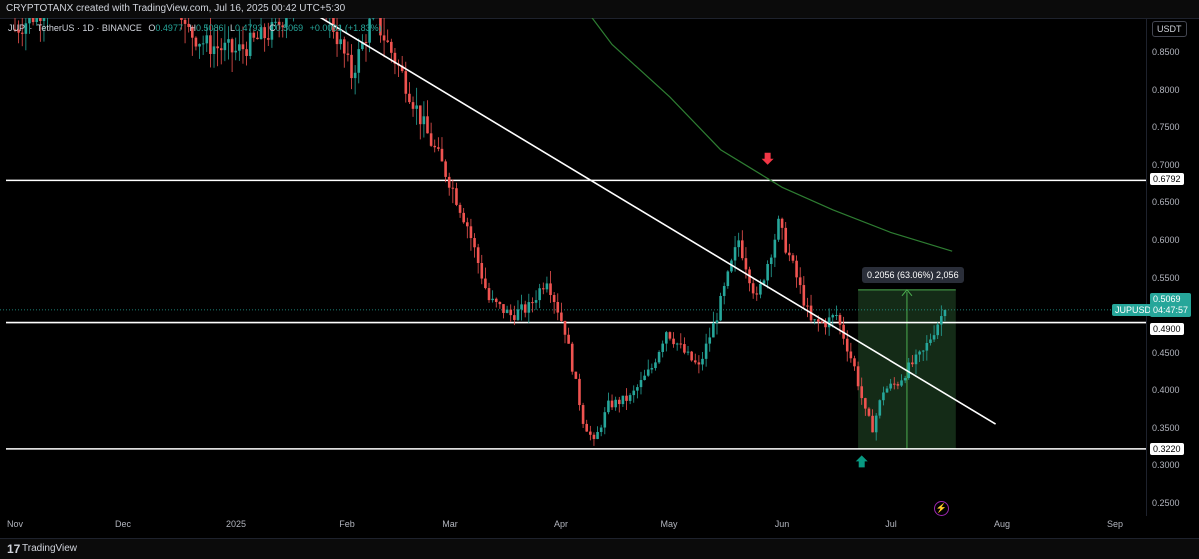  What do you see at coordinates (450, 524) in the screenshot?
I see `time-axis-label: Mar` at bounding box center [450, 524].